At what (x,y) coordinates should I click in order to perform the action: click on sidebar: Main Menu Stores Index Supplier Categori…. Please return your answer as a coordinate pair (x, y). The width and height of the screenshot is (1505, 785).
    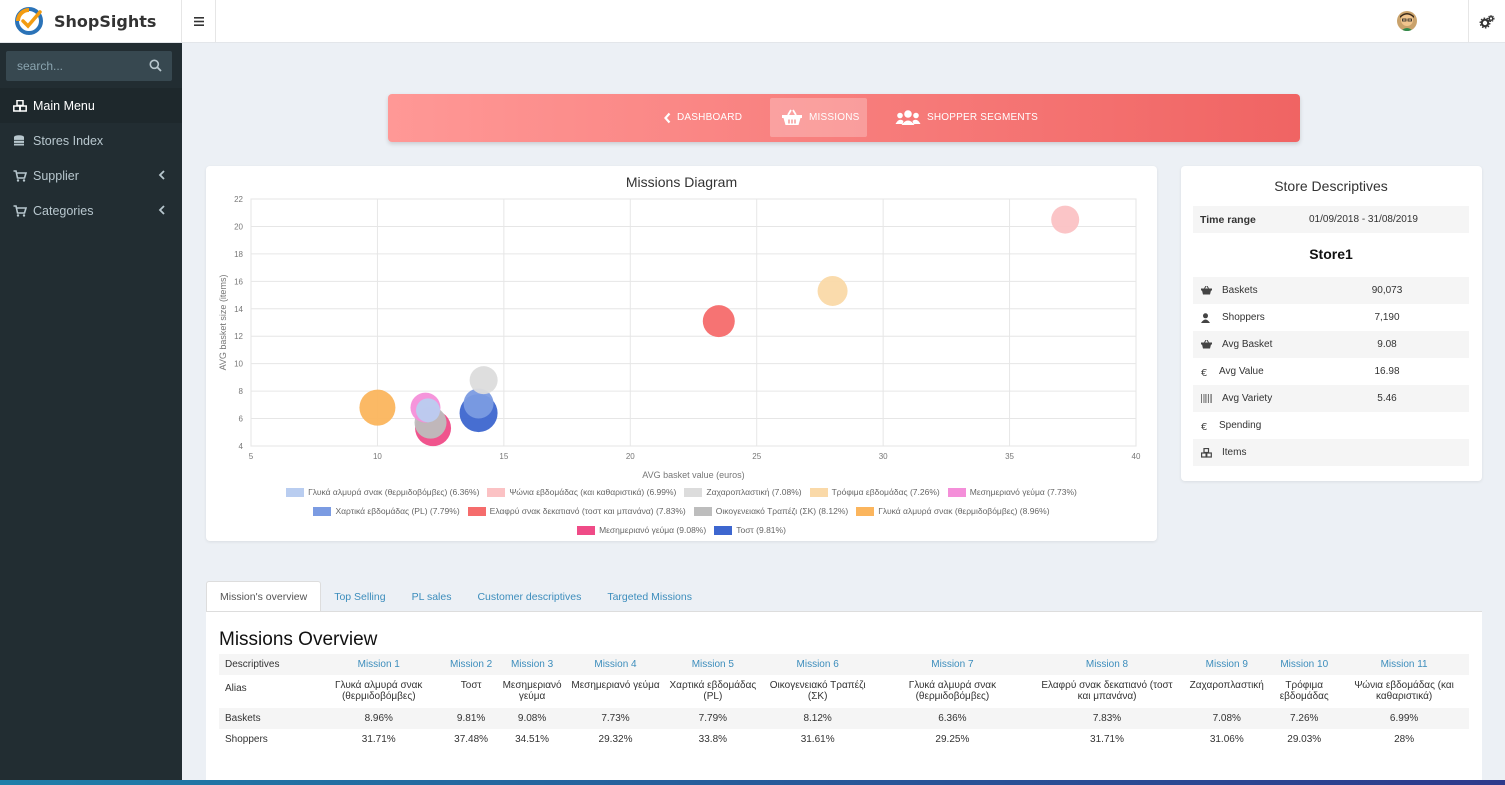
    Looking at the image, I should click on (91, 414).